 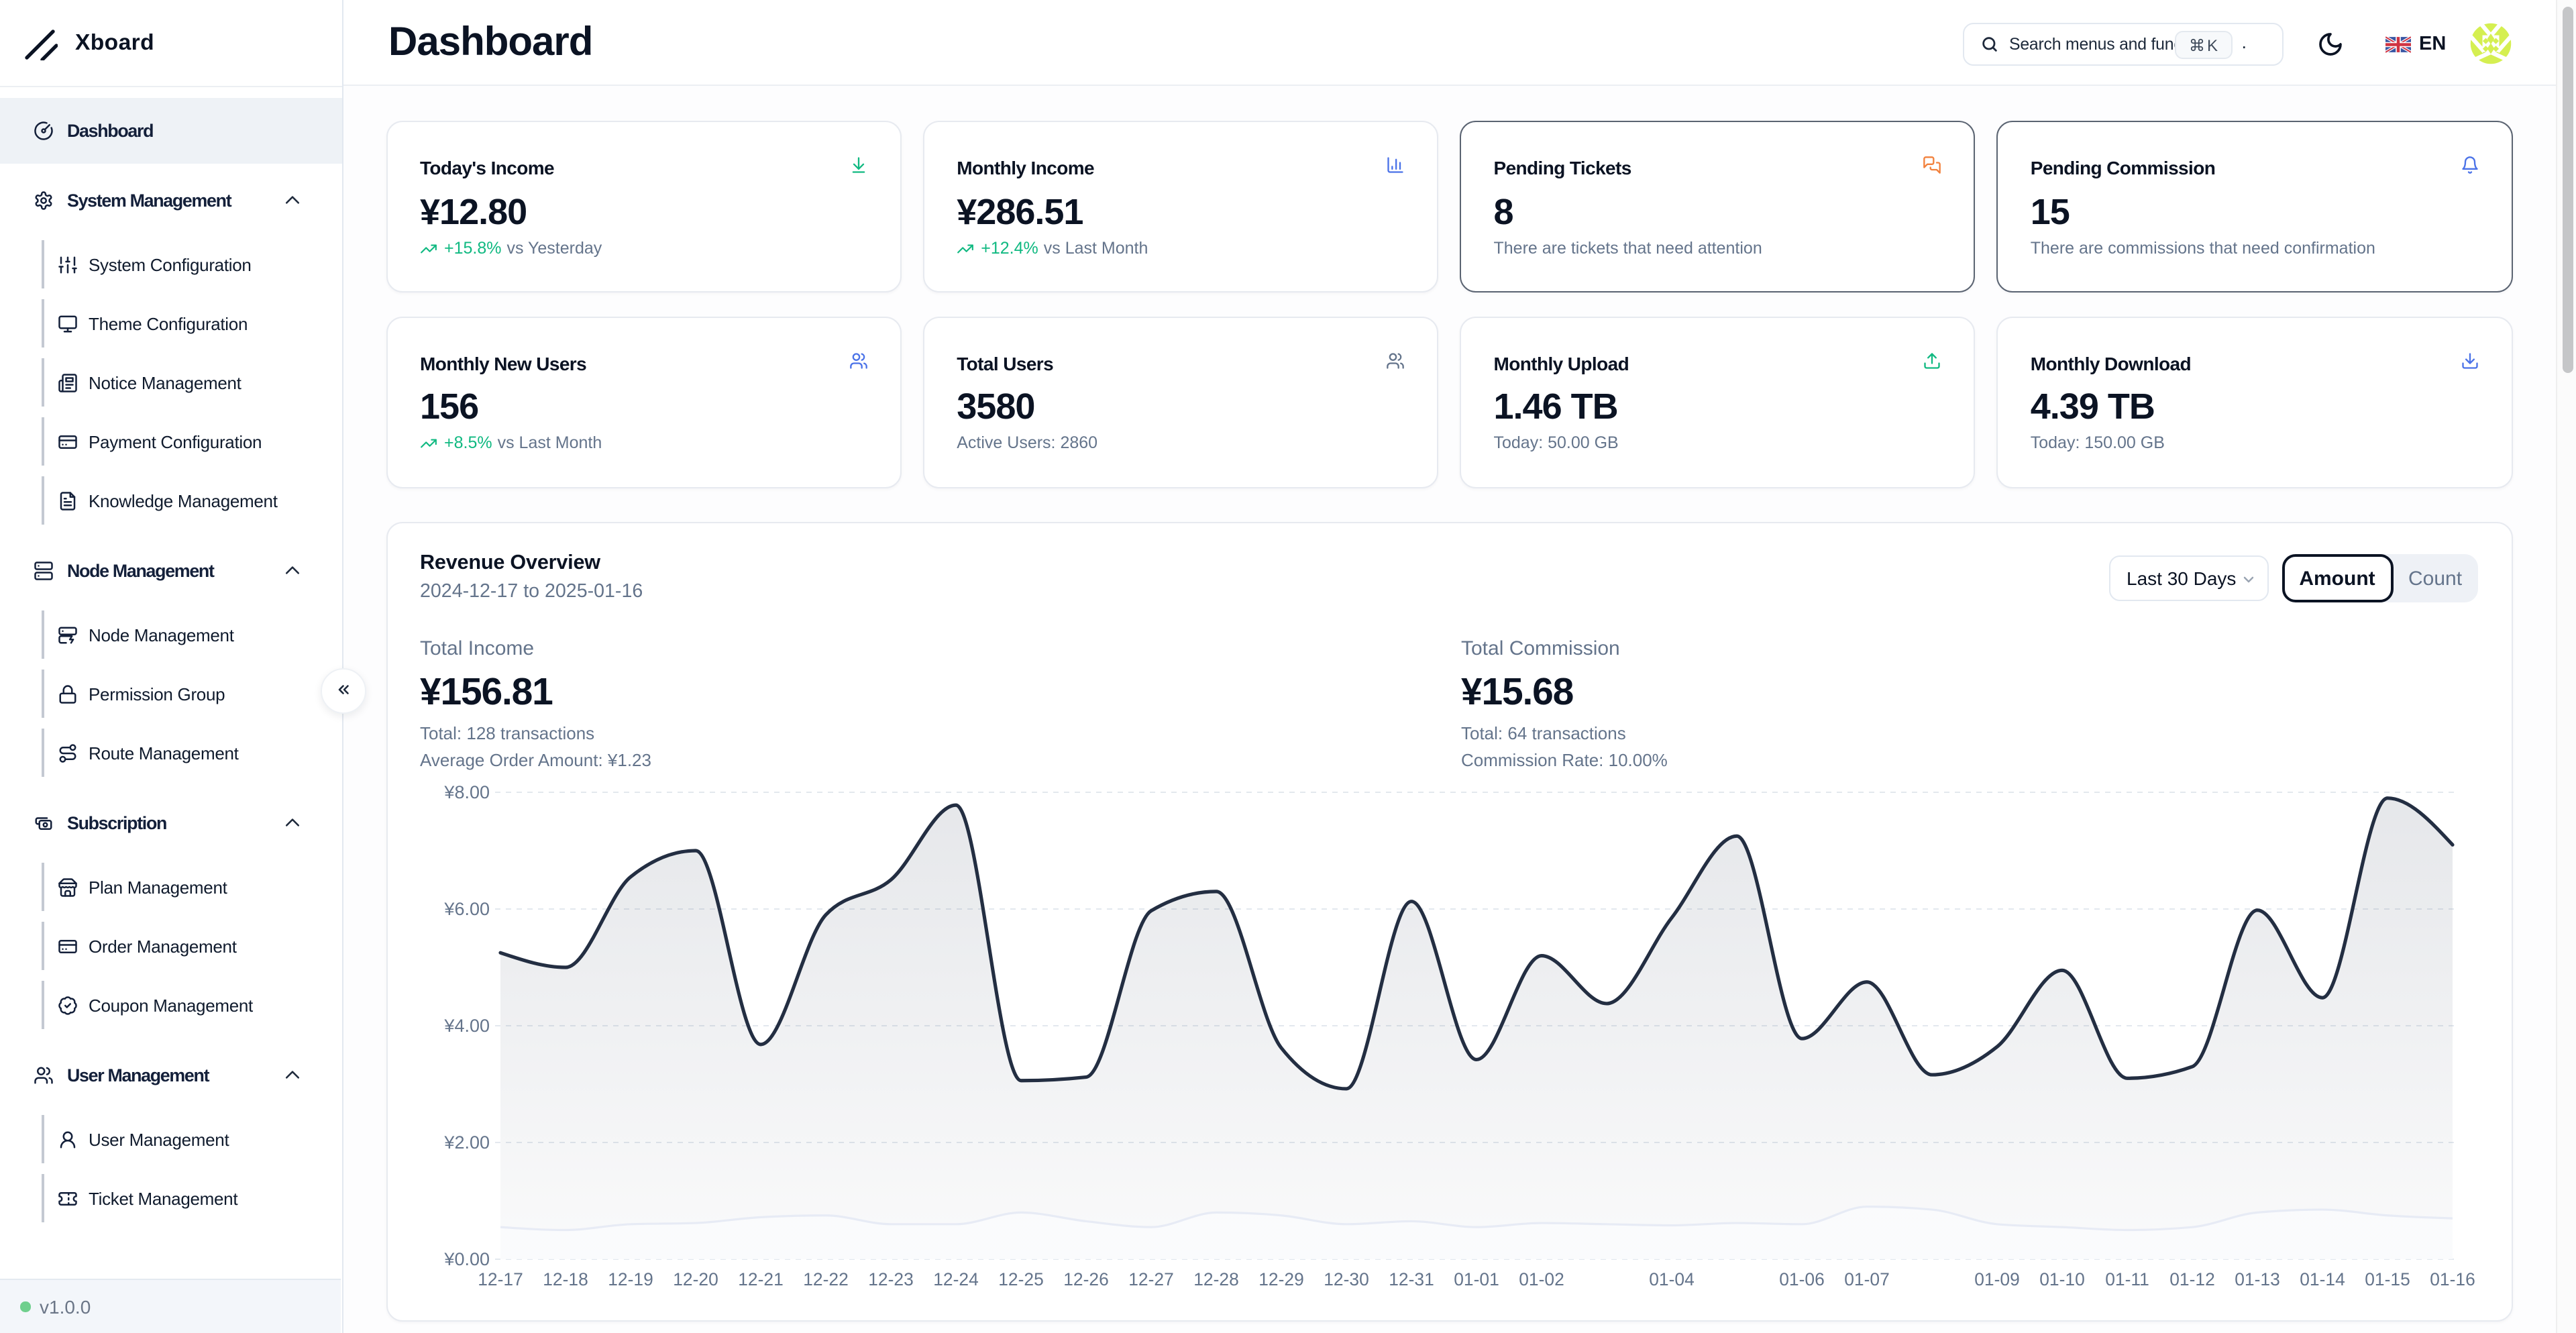 What do you see at coordinates (2257, 1279) in the screenshot?
I see `svg-text: 01-13` at bounding box center [2257, 1279].